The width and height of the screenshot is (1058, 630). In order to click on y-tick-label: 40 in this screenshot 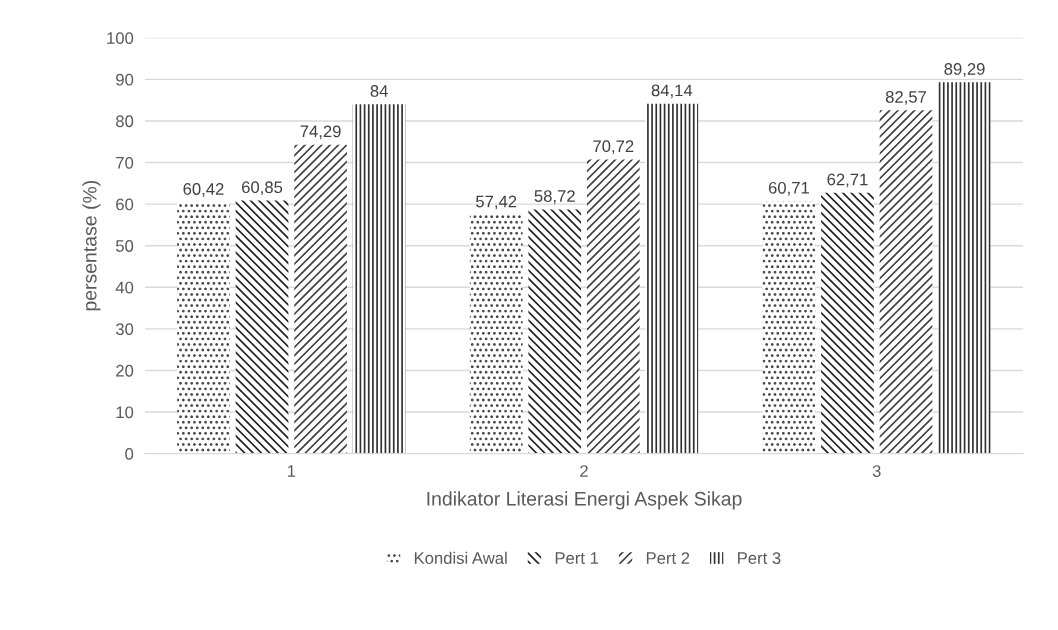, I will do `click(124, 287)`.